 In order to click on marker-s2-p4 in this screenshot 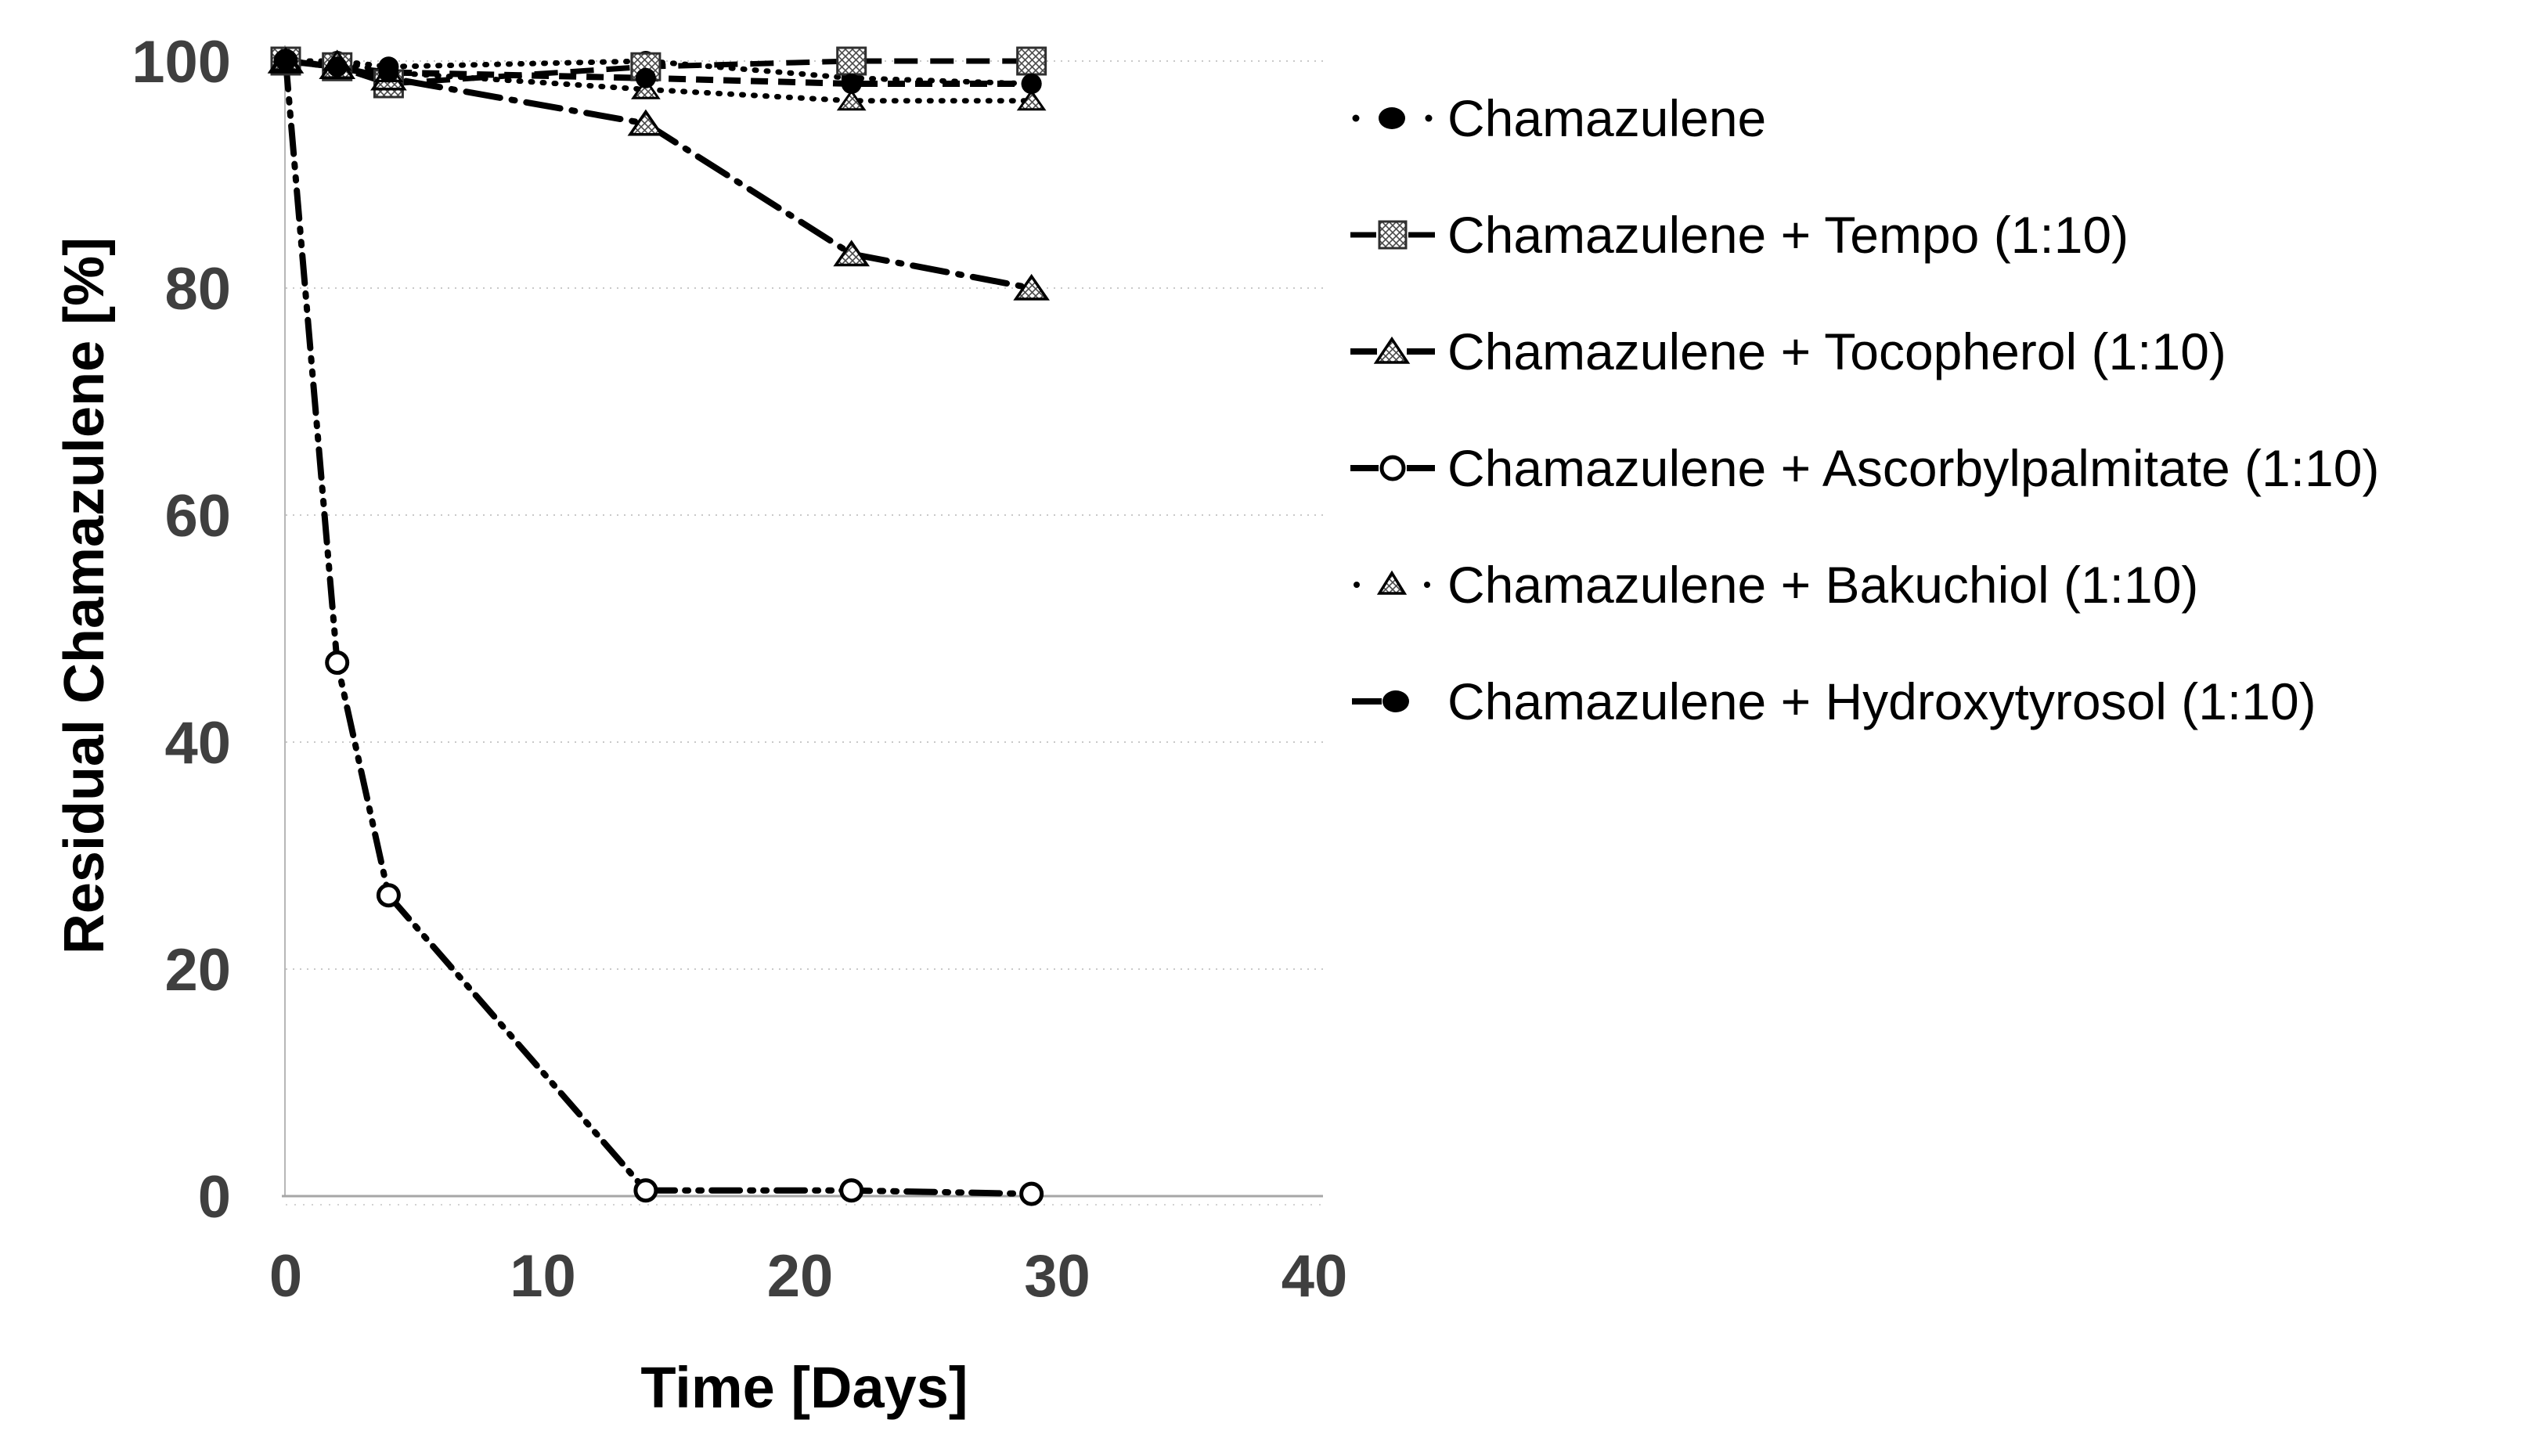, I will do `click(852, 253)`.